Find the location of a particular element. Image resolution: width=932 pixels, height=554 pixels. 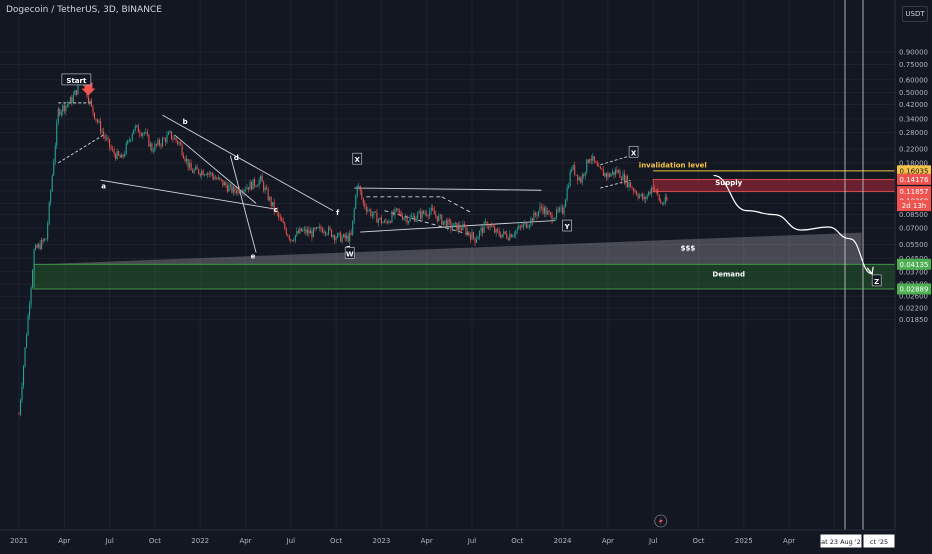

wave-label-box is located at coordinates (567, 225).